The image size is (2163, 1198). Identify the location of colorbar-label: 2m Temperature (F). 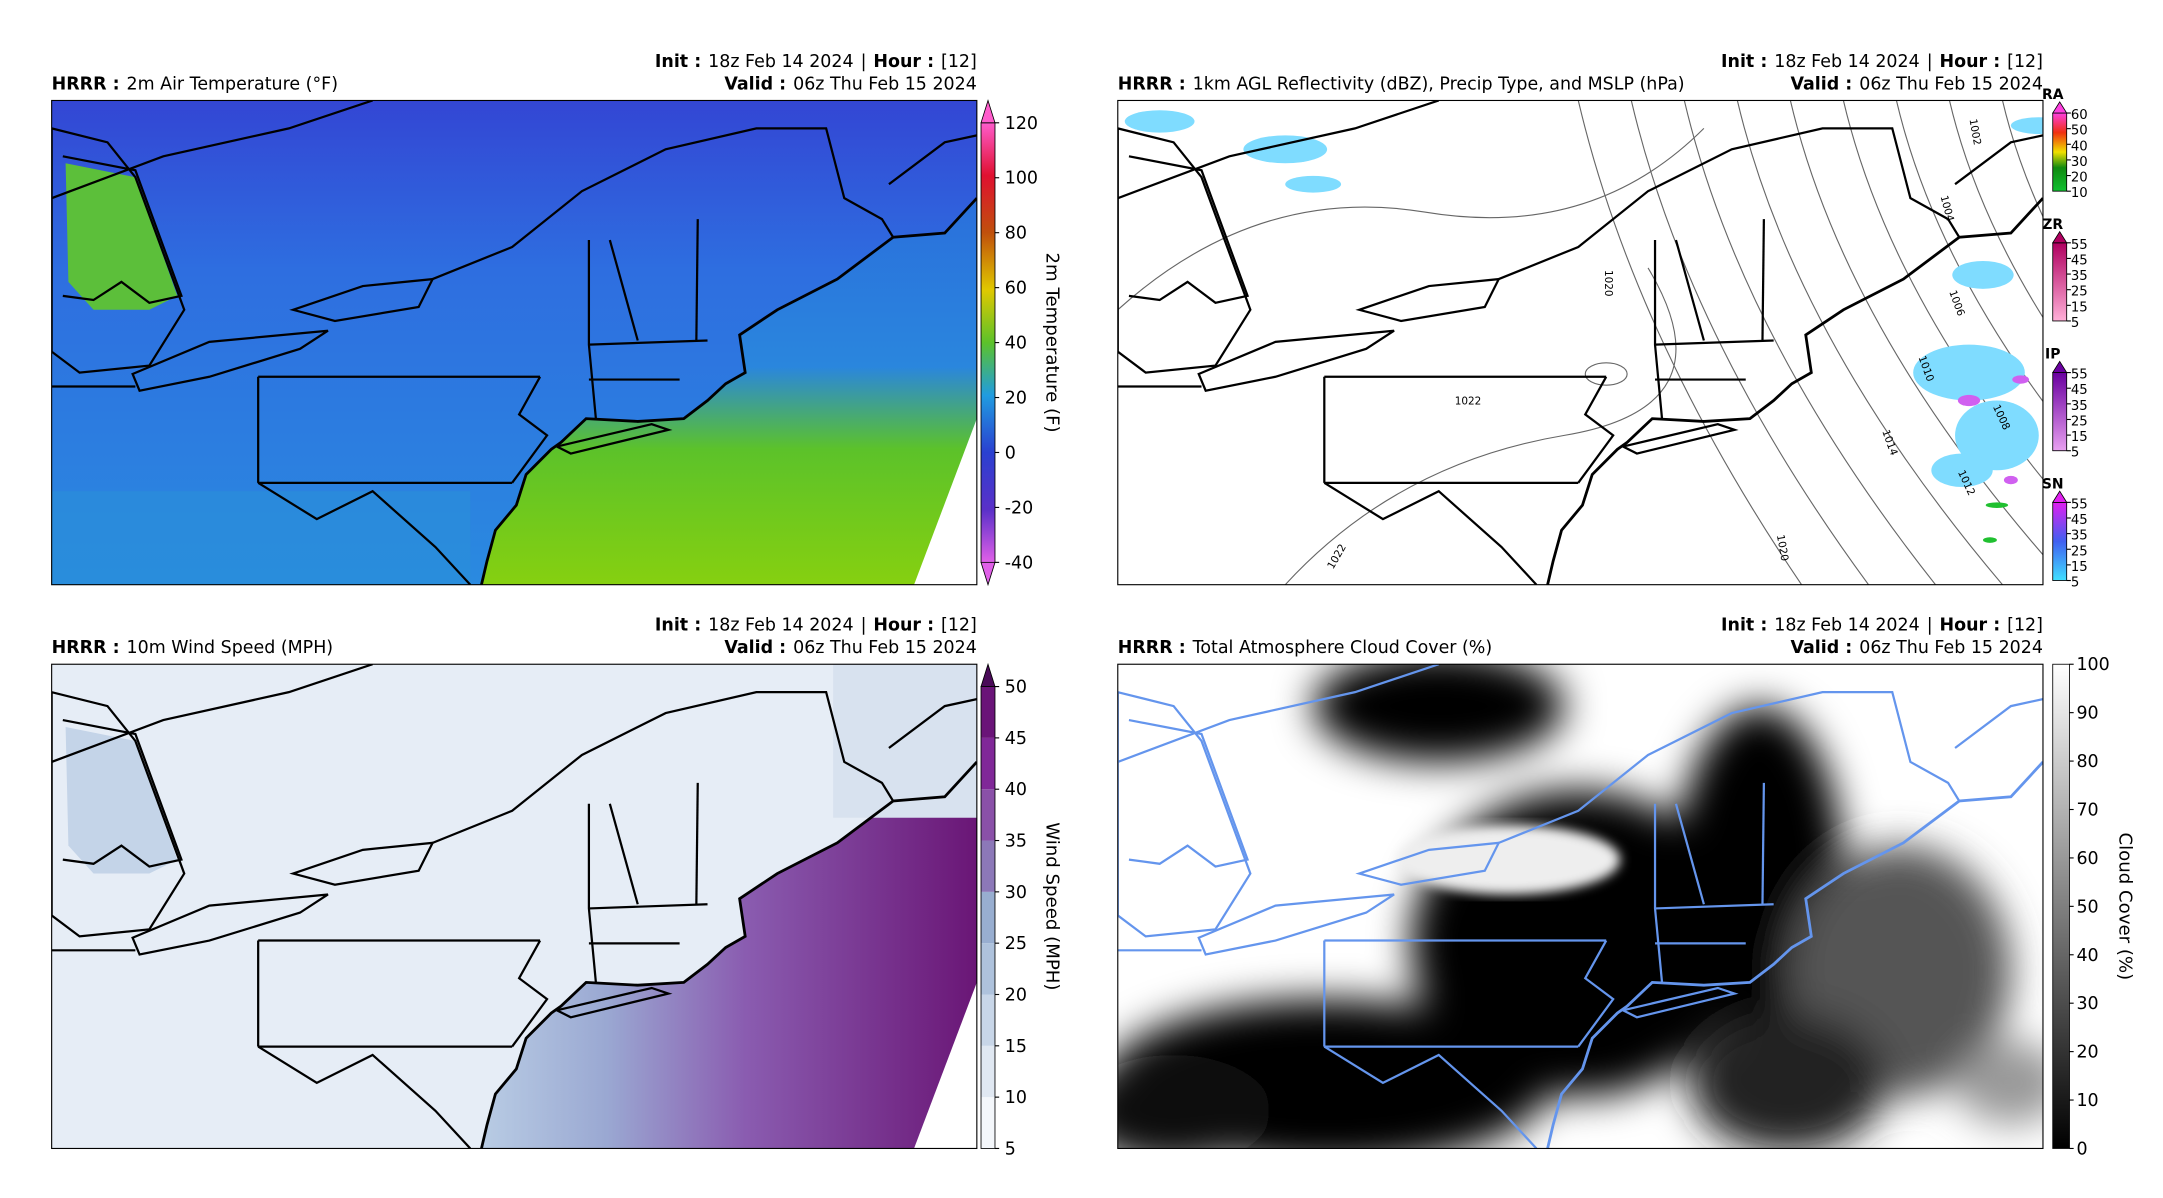
(1052, 343).